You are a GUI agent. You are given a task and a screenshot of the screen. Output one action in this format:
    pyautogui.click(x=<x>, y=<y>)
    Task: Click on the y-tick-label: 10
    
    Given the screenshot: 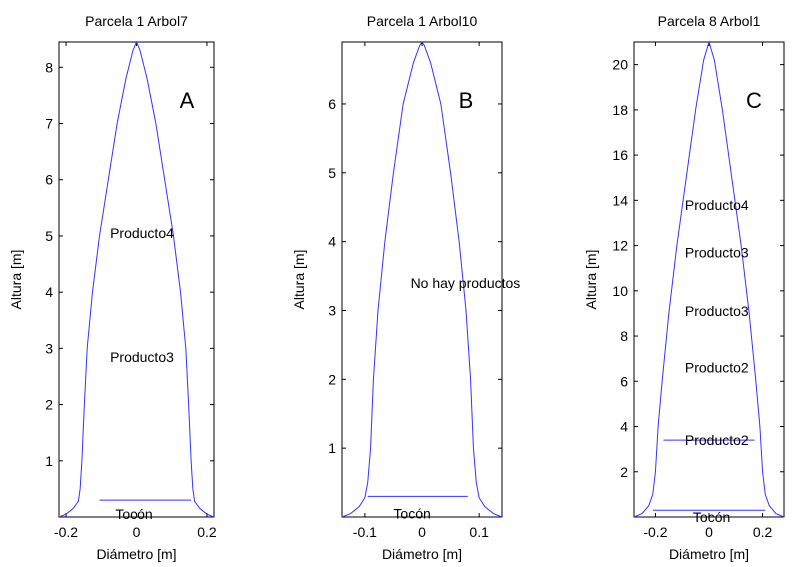 What is the action you would take?
    pyautogui.click(x=620, y=291)
    